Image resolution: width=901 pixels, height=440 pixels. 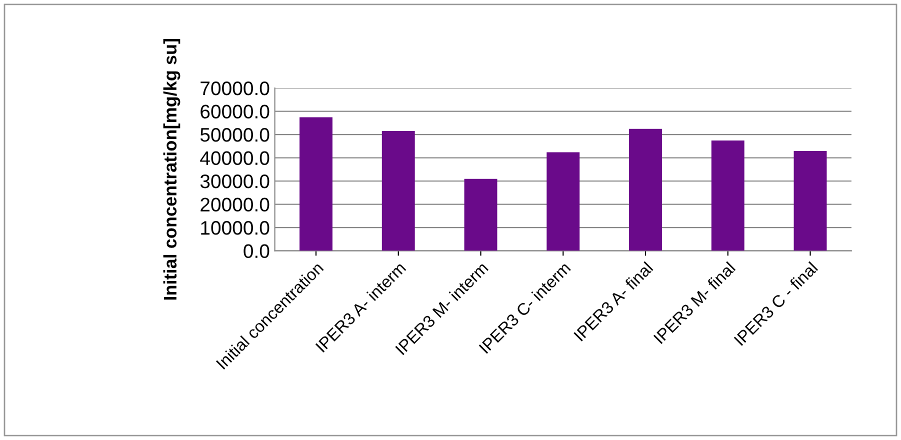 What do you see at coordinates (235, 111) in the screenshot?
I see `y-tick-label: 60000.0` at bounding box center [235, 111].